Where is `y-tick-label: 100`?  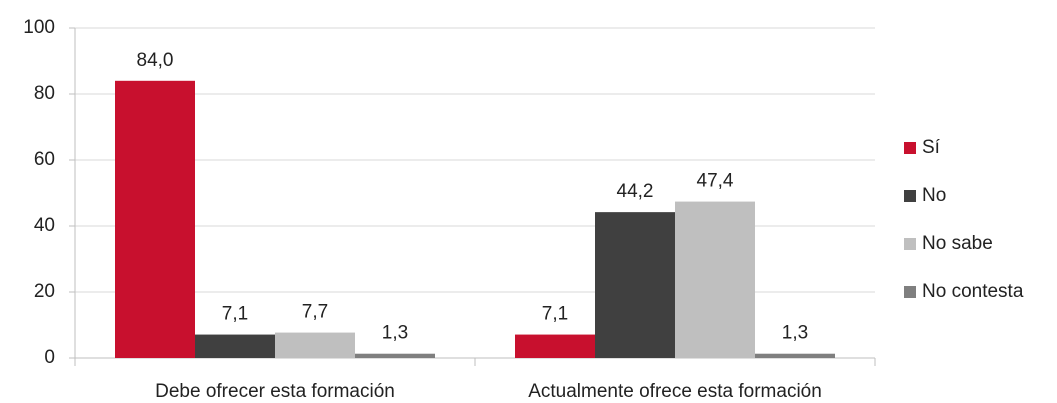
y-tick-label: 100 is located at coordinates (39, 27).